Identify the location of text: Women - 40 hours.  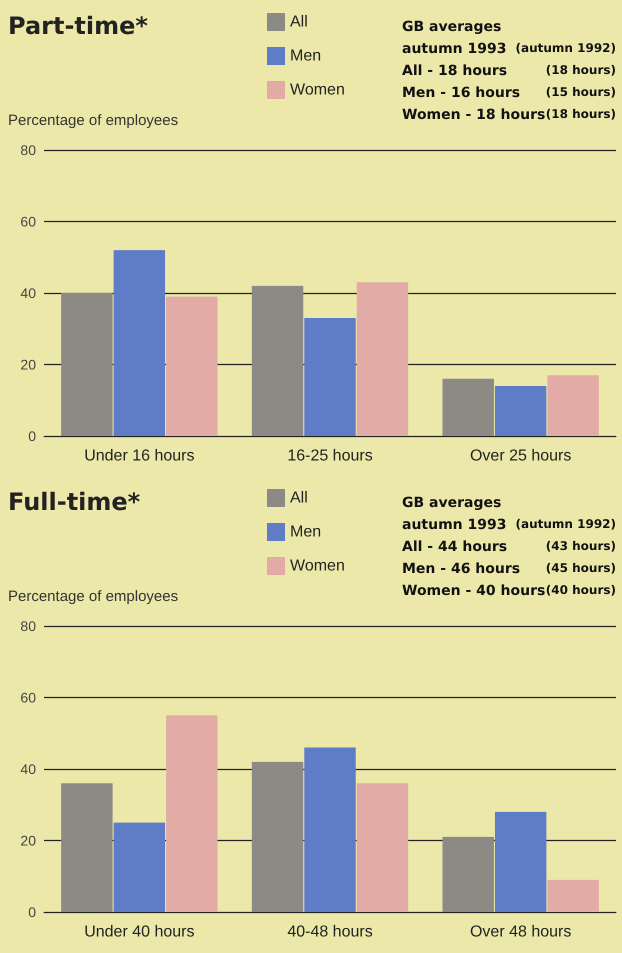
(474, 591).